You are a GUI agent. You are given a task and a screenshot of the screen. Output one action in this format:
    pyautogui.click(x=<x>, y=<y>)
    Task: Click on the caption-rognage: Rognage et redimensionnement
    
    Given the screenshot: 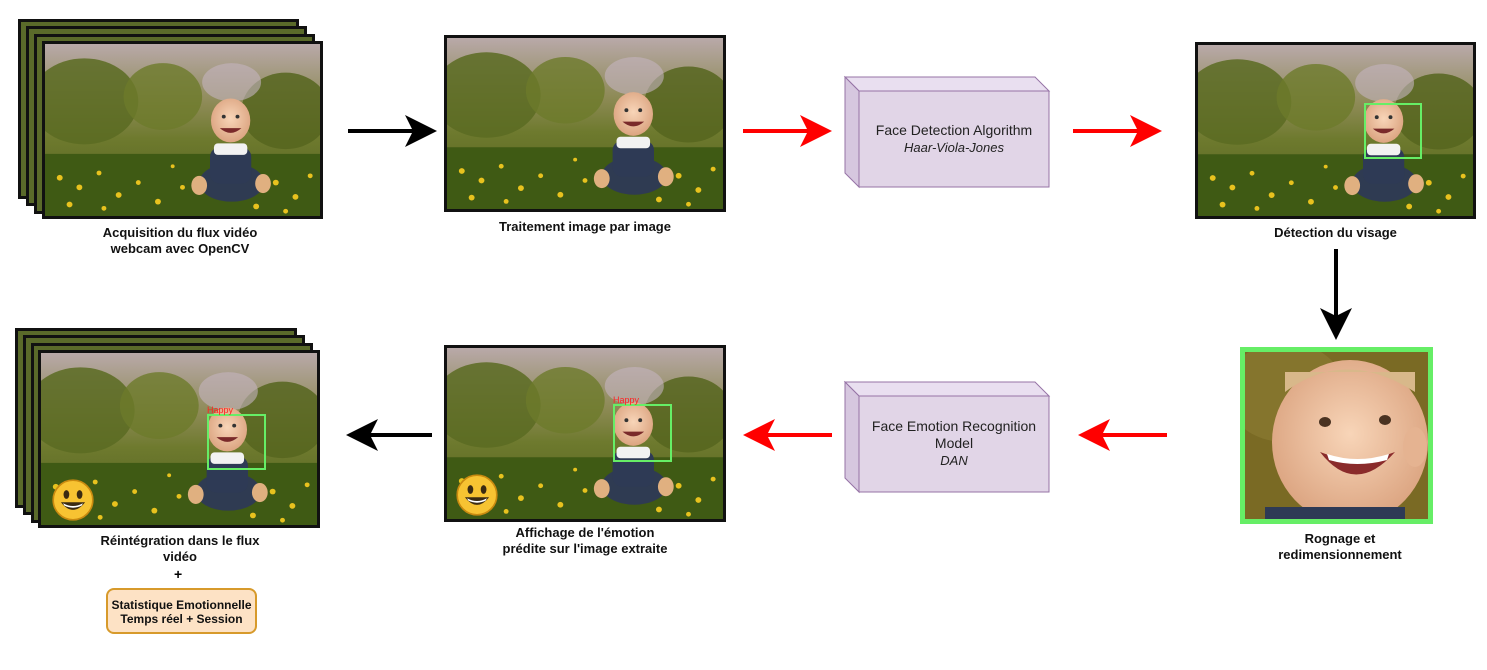 What is the action you would take?
    pyautogui.click(x=1340, y=546)
    